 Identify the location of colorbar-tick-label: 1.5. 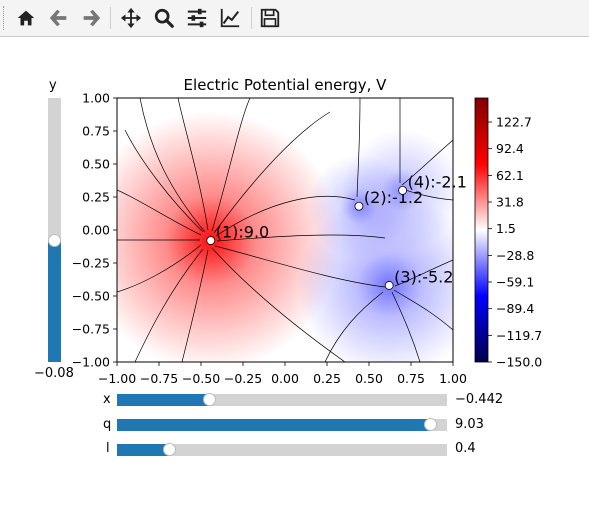
(506, 228).